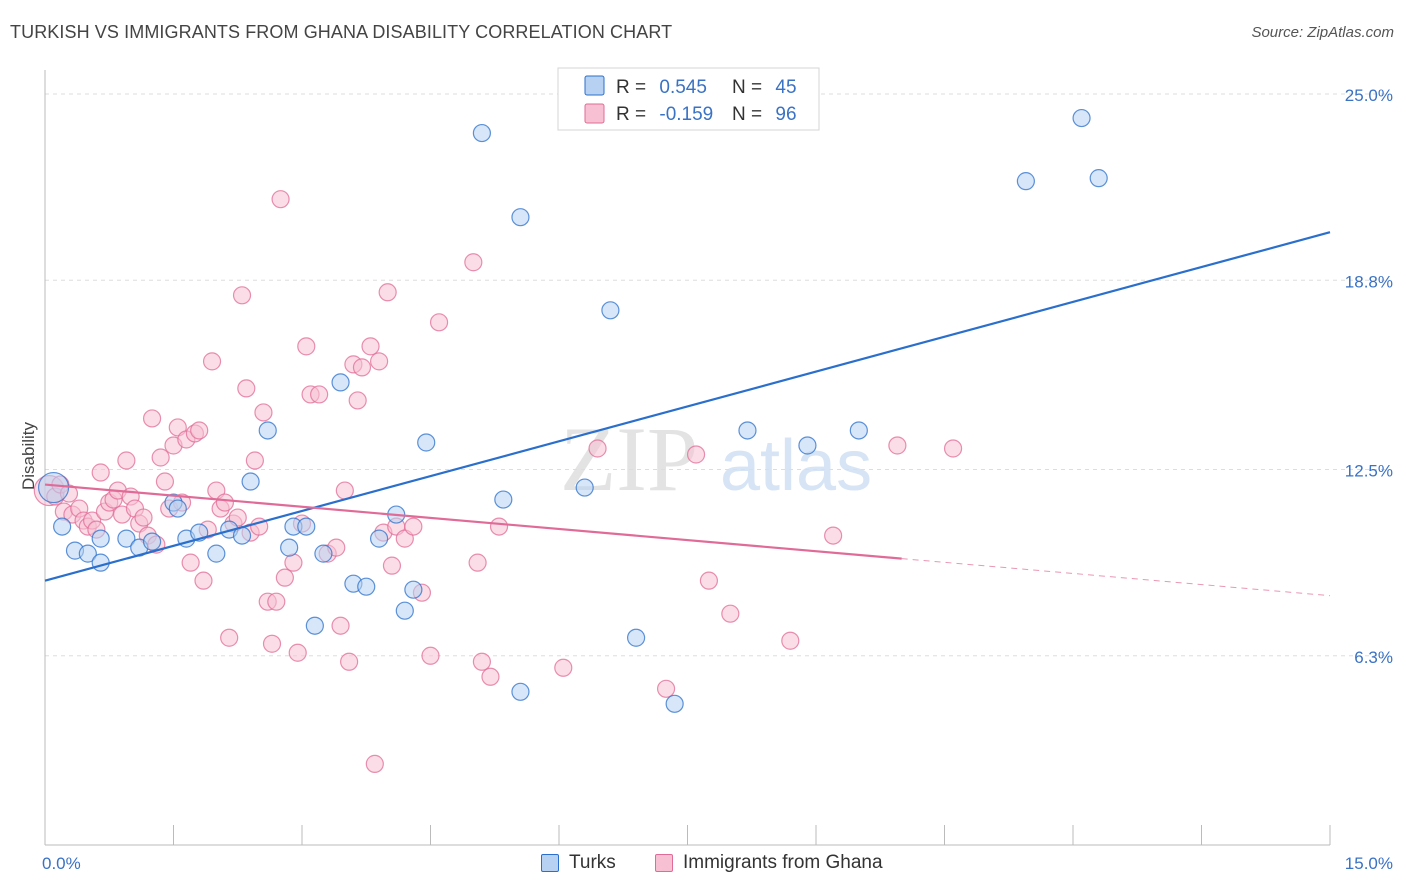  Describe the element at coordinates (661, 87) in the screenshot. I see `svg-text: R = 0.545` at that location.